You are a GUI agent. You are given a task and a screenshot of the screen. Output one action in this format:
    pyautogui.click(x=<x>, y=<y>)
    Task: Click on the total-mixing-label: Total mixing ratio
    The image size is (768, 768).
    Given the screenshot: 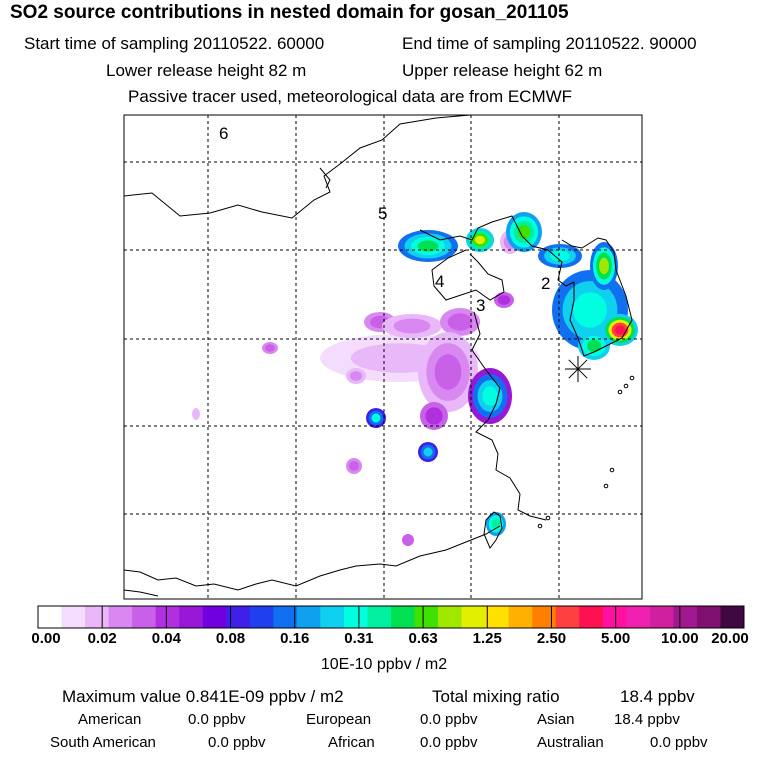 What is the action you would take?
    pyautogui.click(x=496, y=696)
    